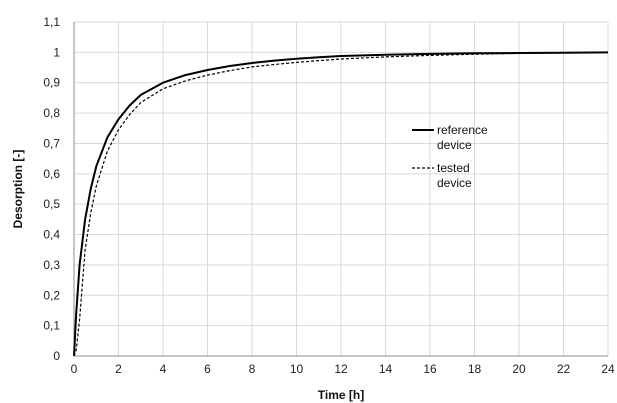  Describe the element at coordinates (51, 22) in the screenshot. I see `y-tick-label: 1,1` at that location.